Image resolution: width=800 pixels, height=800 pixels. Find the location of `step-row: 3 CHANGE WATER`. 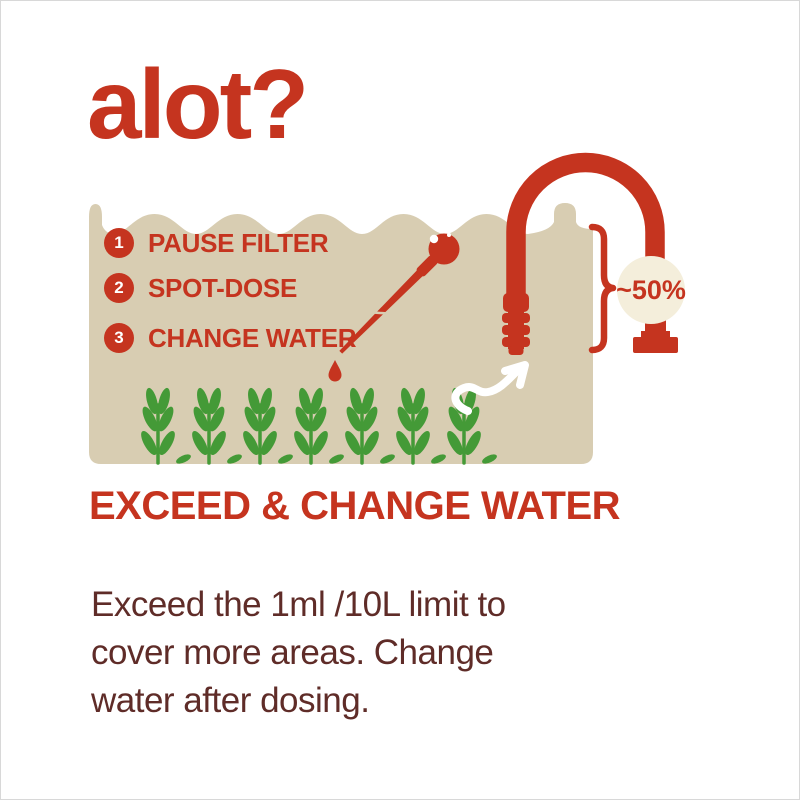

step-row: 3 CHANGE WATER is located at coordinates (230, 337).